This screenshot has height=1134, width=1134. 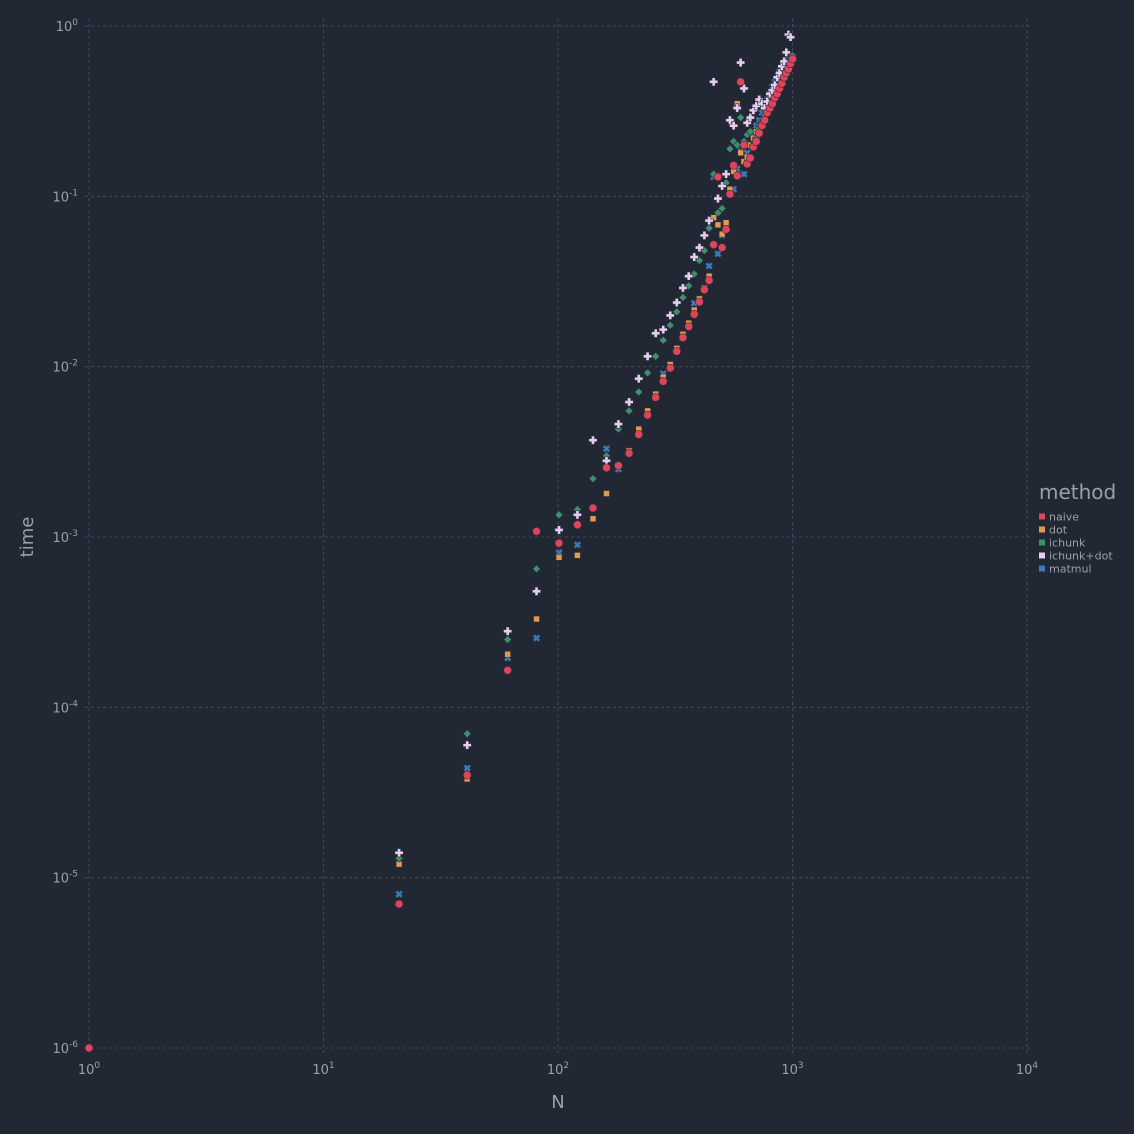 What do you see at coordinates (1064, 517) in the screenshot?
I see `legend-label: naive` at bounding box center [1064, 517].